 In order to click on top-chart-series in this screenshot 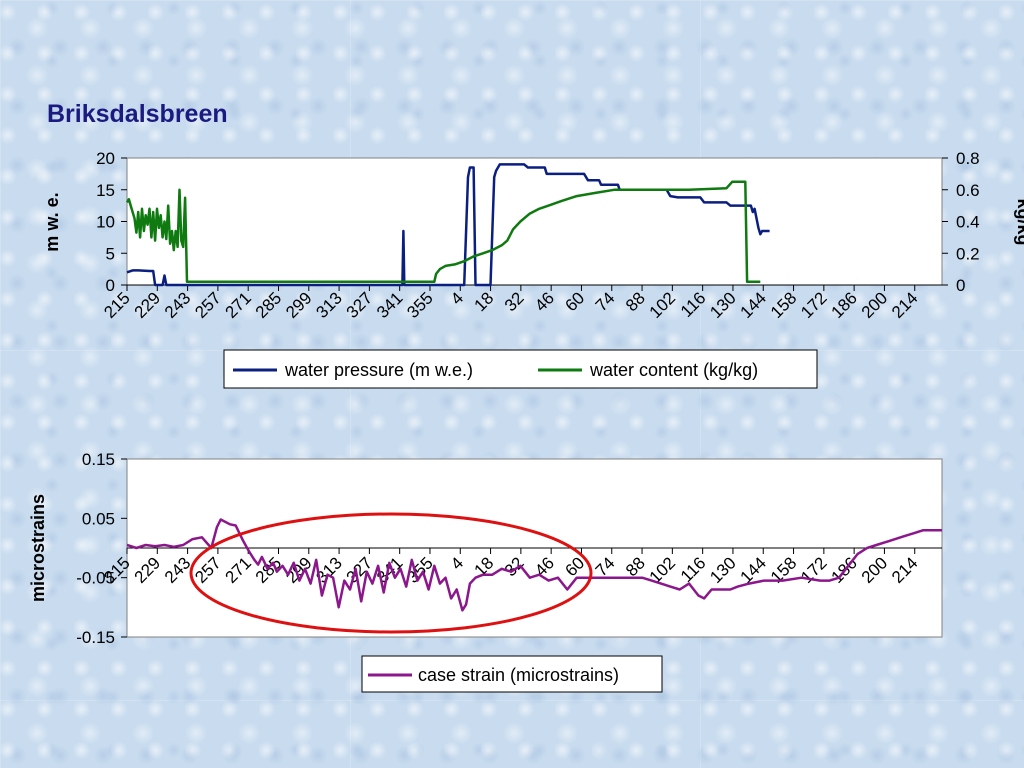, I will do `click(447, 225)`.